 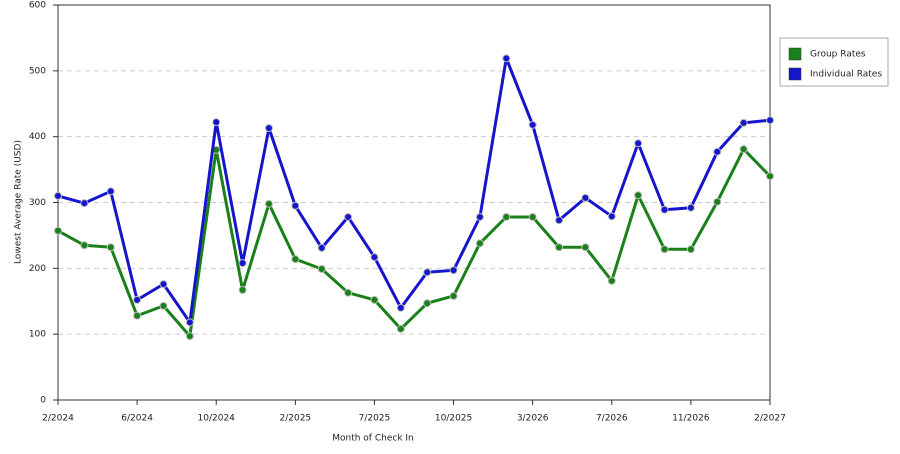 What do you see at coordinates (137, 419) in the screenshot?
I see `x-tick-label: 6/2024` at bounding box center [137, 419].